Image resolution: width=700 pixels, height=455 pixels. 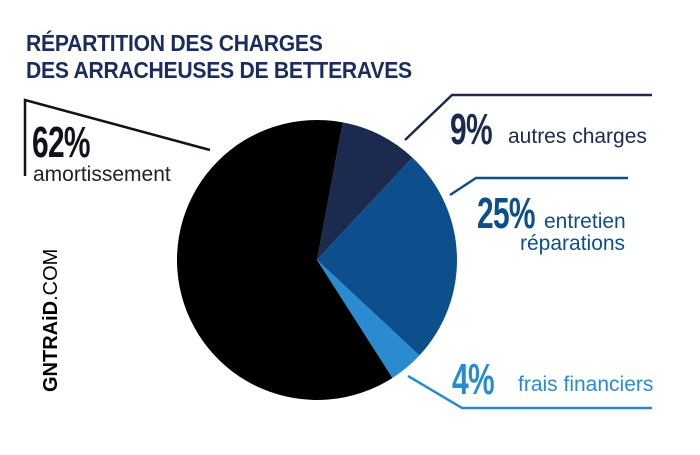 What do you see at coordinates (51, 274) in the screenshot?
I see `brand-thin: .COM` at bounding box center [51, 274].